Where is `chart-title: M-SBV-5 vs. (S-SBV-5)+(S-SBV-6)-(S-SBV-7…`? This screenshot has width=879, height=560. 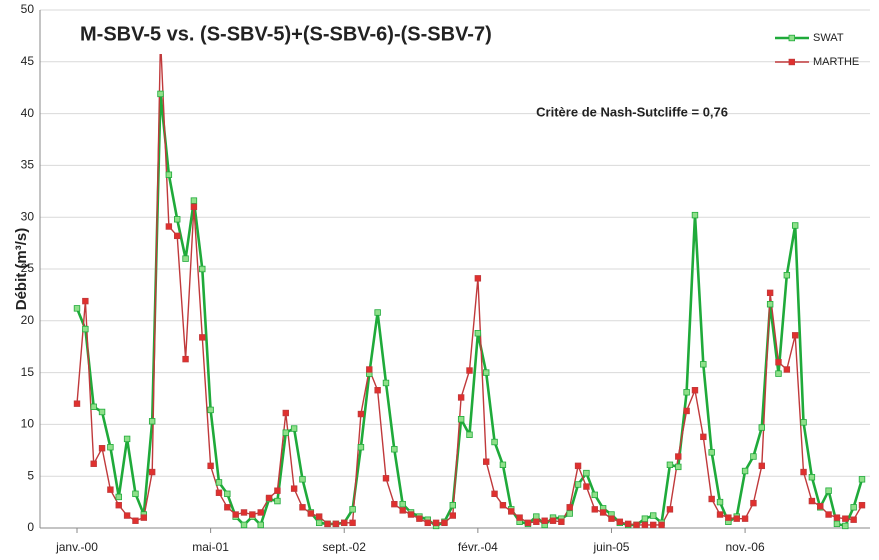
chart-title: M-SBV-5 vs. (S-SBV-5)+(S-SBV-6)-(S-SBV-7… is located at coordinates (286, 34).